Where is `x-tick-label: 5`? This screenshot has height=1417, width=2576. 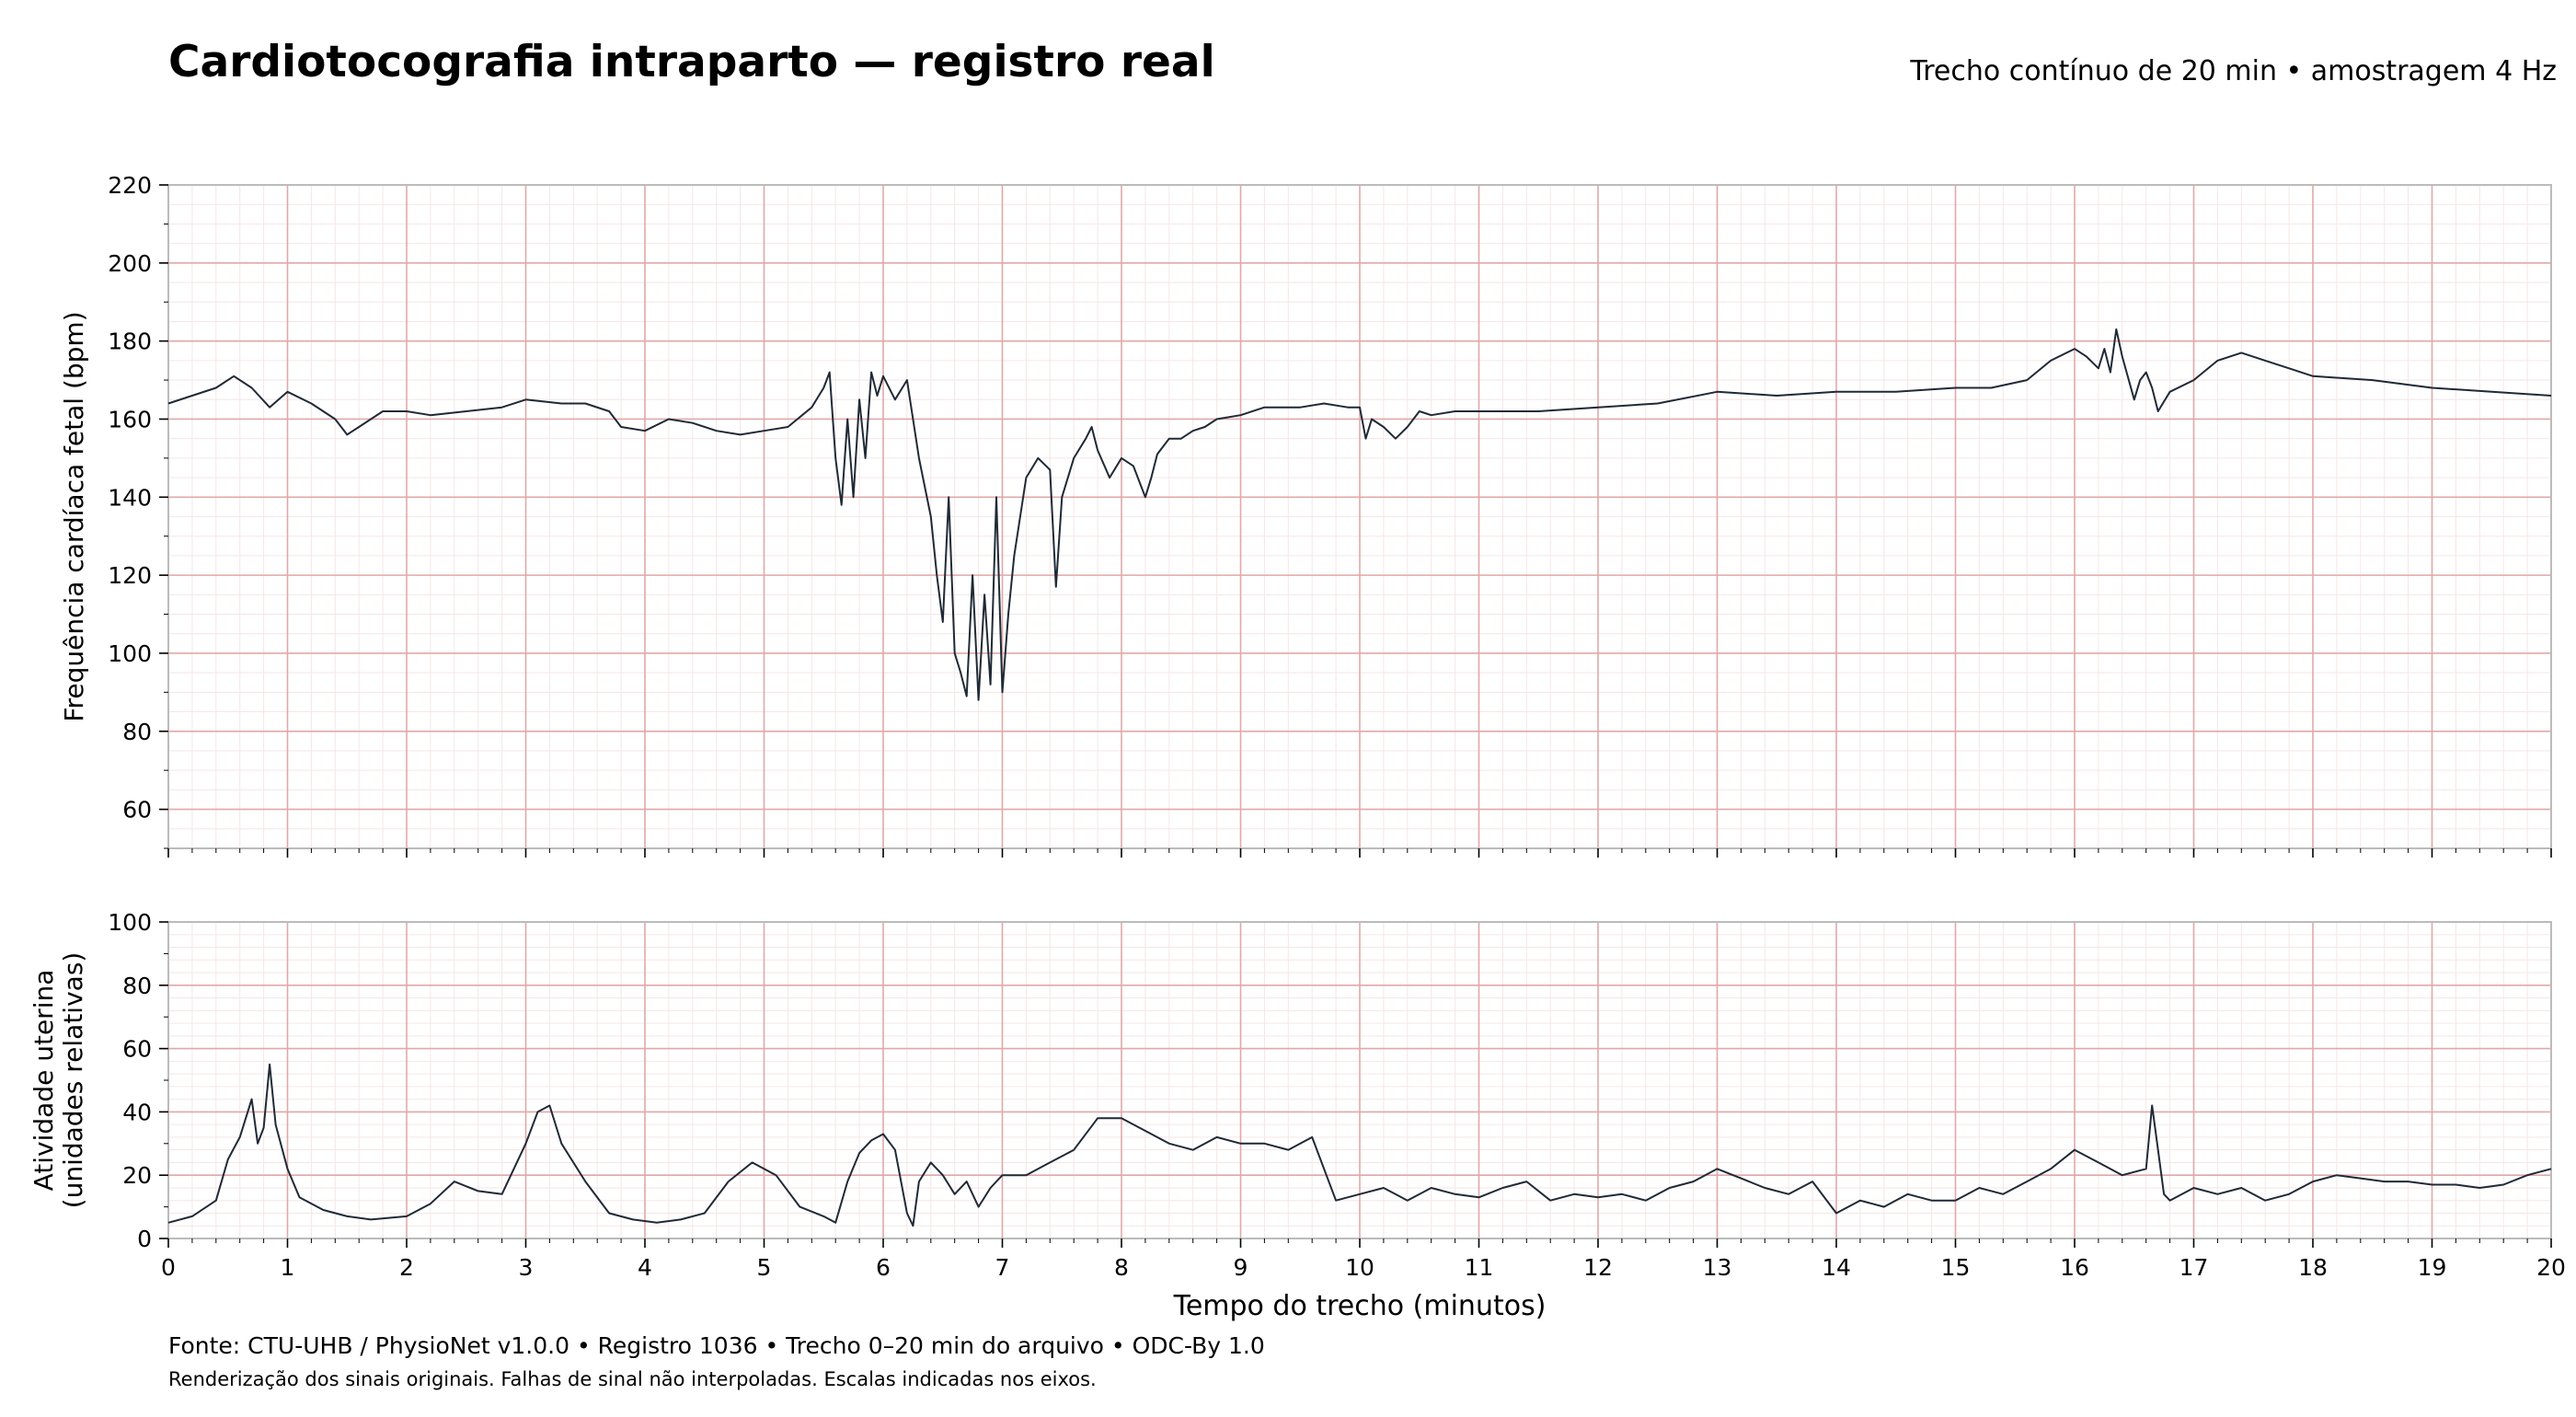 x-tick-label: 5 is located at coordinates (764, 1267).